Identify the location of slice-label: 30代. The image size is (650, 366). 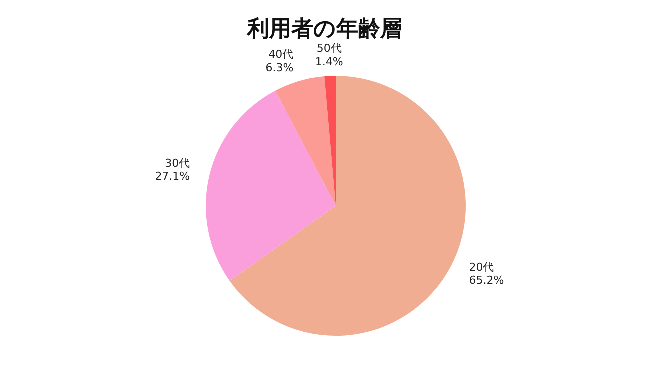
(177, 163).